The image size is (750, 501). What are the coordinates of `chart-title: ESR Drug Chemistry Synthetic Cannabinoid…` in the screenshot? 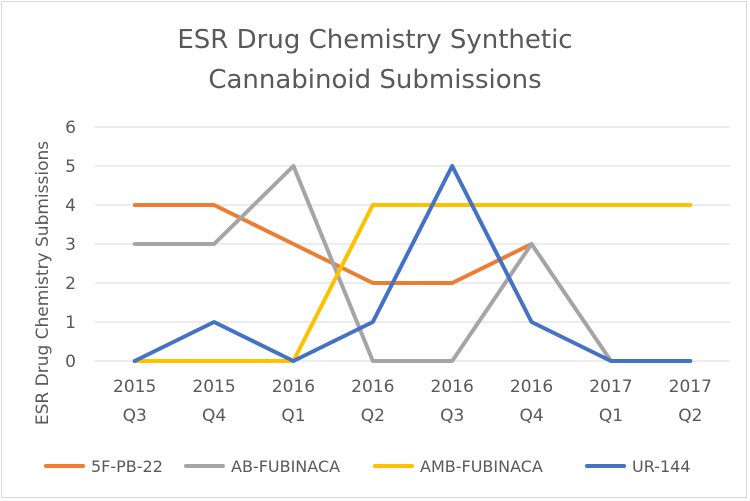 It's located at (374, 60).